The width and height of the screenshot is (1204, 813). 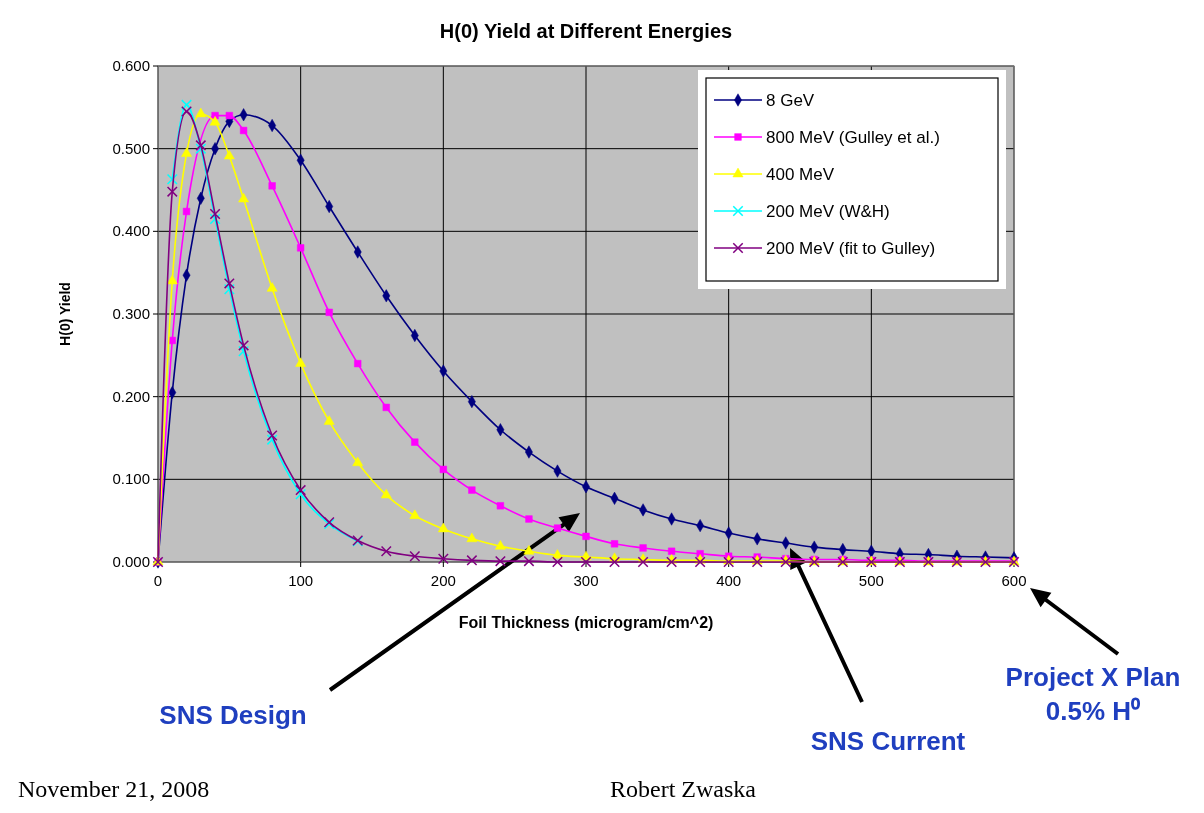 What do you see at coordinates (131, 65) in the screenshot?
I see `y-tick-label: 0.600` at bounding box center [131, 65].